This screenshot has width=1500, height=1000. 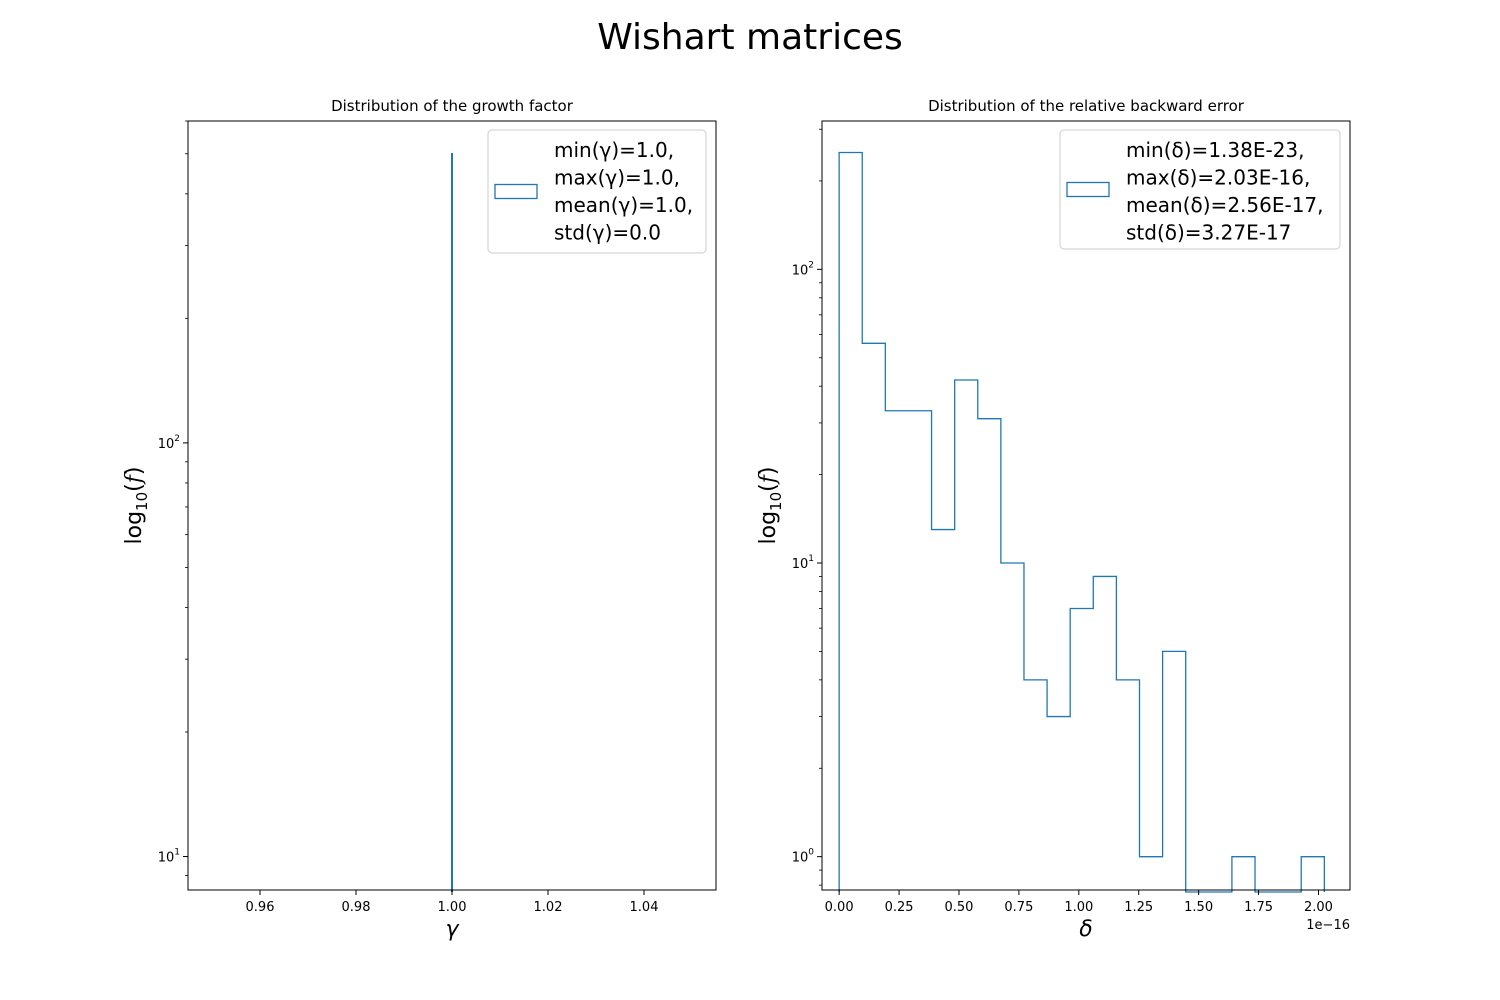 I want to click on x-tick-label: 1.02, so click(x=548, y=907).